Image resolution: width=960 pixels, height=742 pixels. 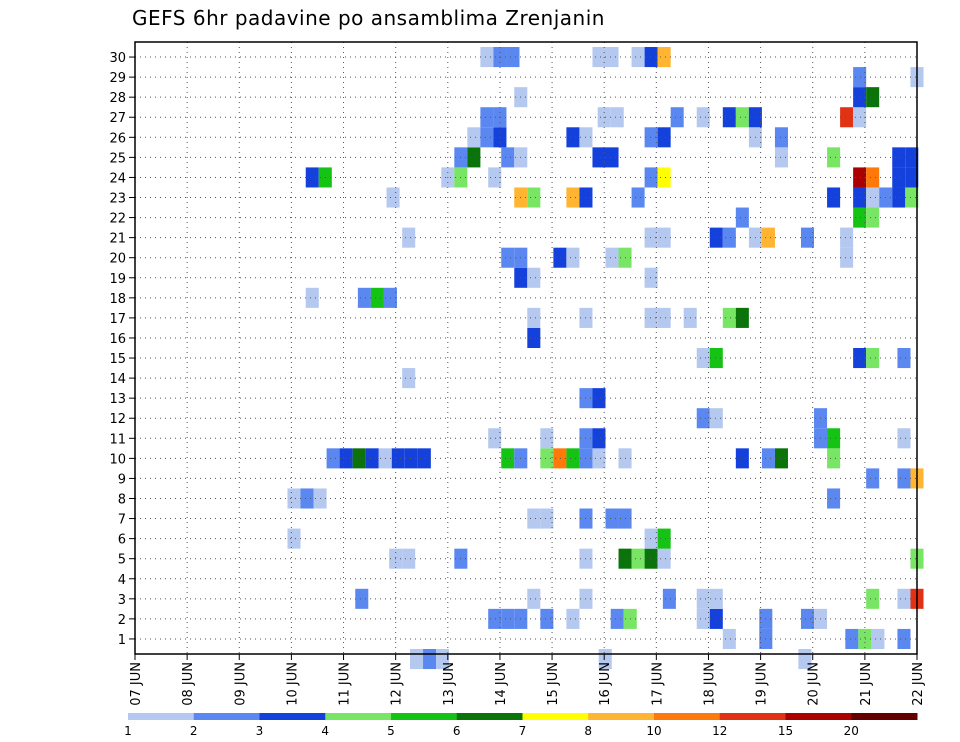 What do you see at coordinates (918, 684) in the screenshot?
I see `x-tick-label: 22 JUN` at bounding box center [918, 684].